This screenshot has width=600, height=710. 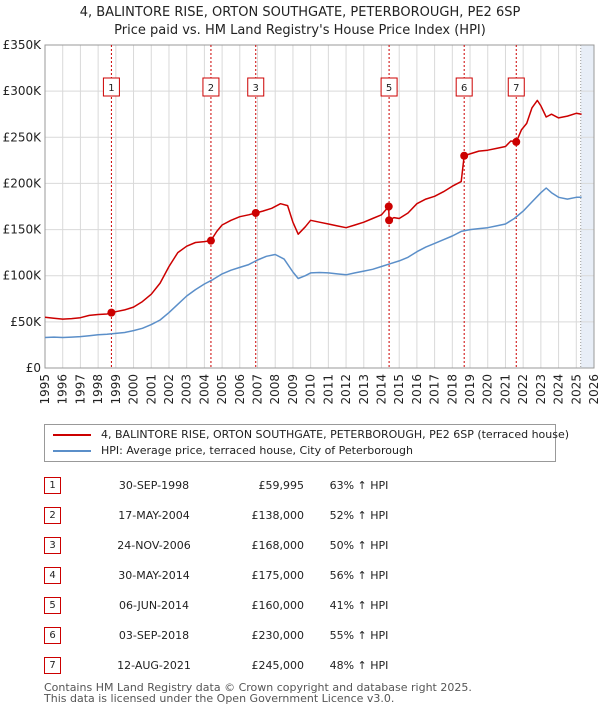 What do you see at coordinates (452, 389) in the screenshot?
I see `x-tick-label: 2018` at bounding box center [452, 389].